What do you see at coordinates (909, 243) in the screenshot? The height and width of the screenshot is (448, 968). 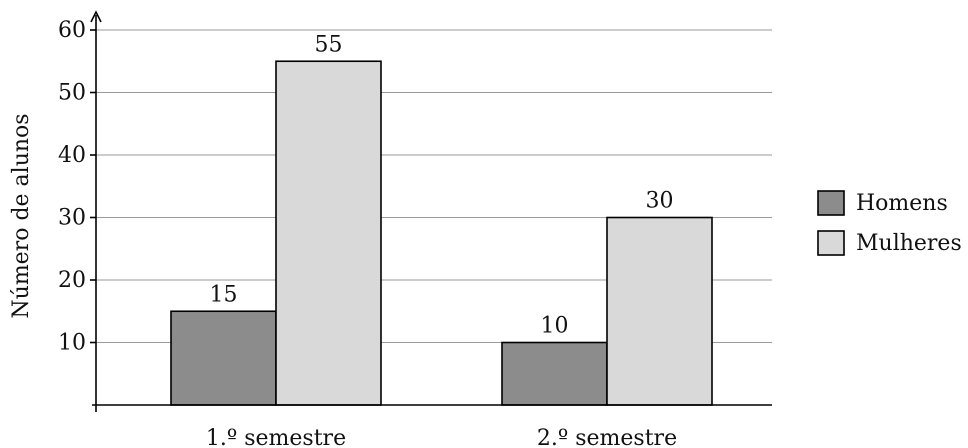 I see `legend-label: Mulheres` at bounding box center [909, 243].